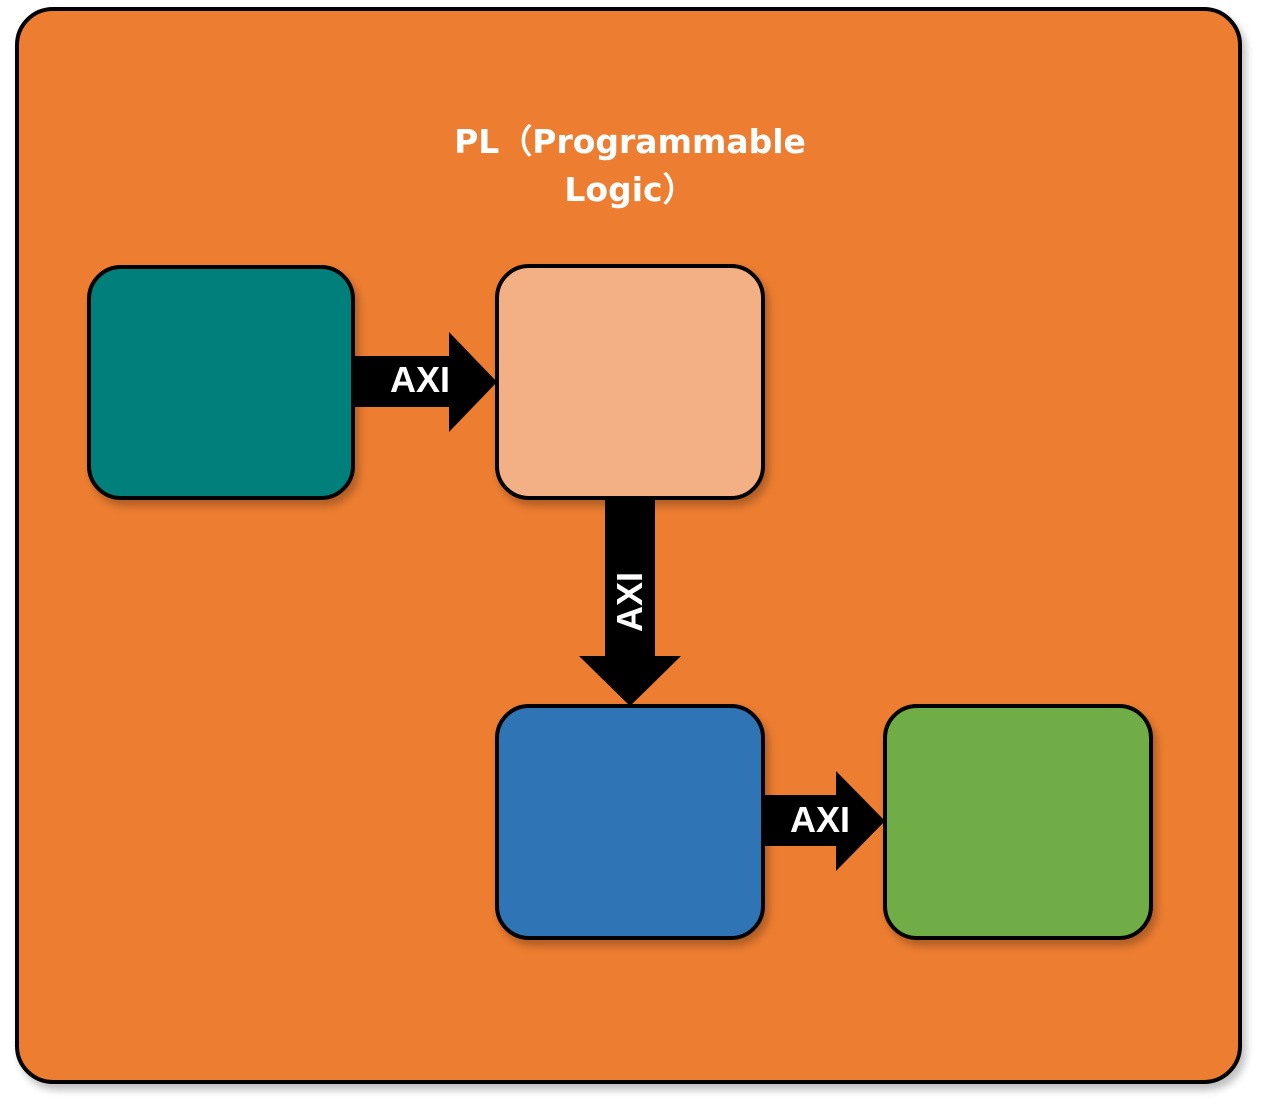 This screenshot has height=1110, width=1263. Describe the element at coordinates (221, 382) in the screenshot. I see `teal-block` at that location.